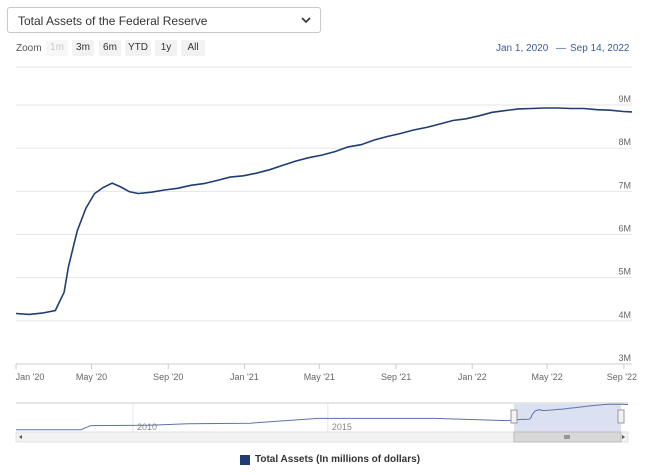  Describe the element at coordinates (472, 377) in the screenshot. I see `x-tick-label: Jan '22` at that location.